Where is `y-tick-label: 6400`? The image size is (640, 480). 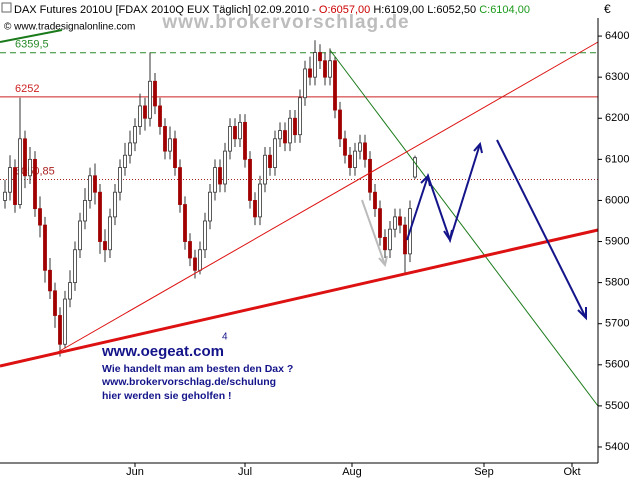
y-tick-label: 6400 is located at coordinates (617, 36).